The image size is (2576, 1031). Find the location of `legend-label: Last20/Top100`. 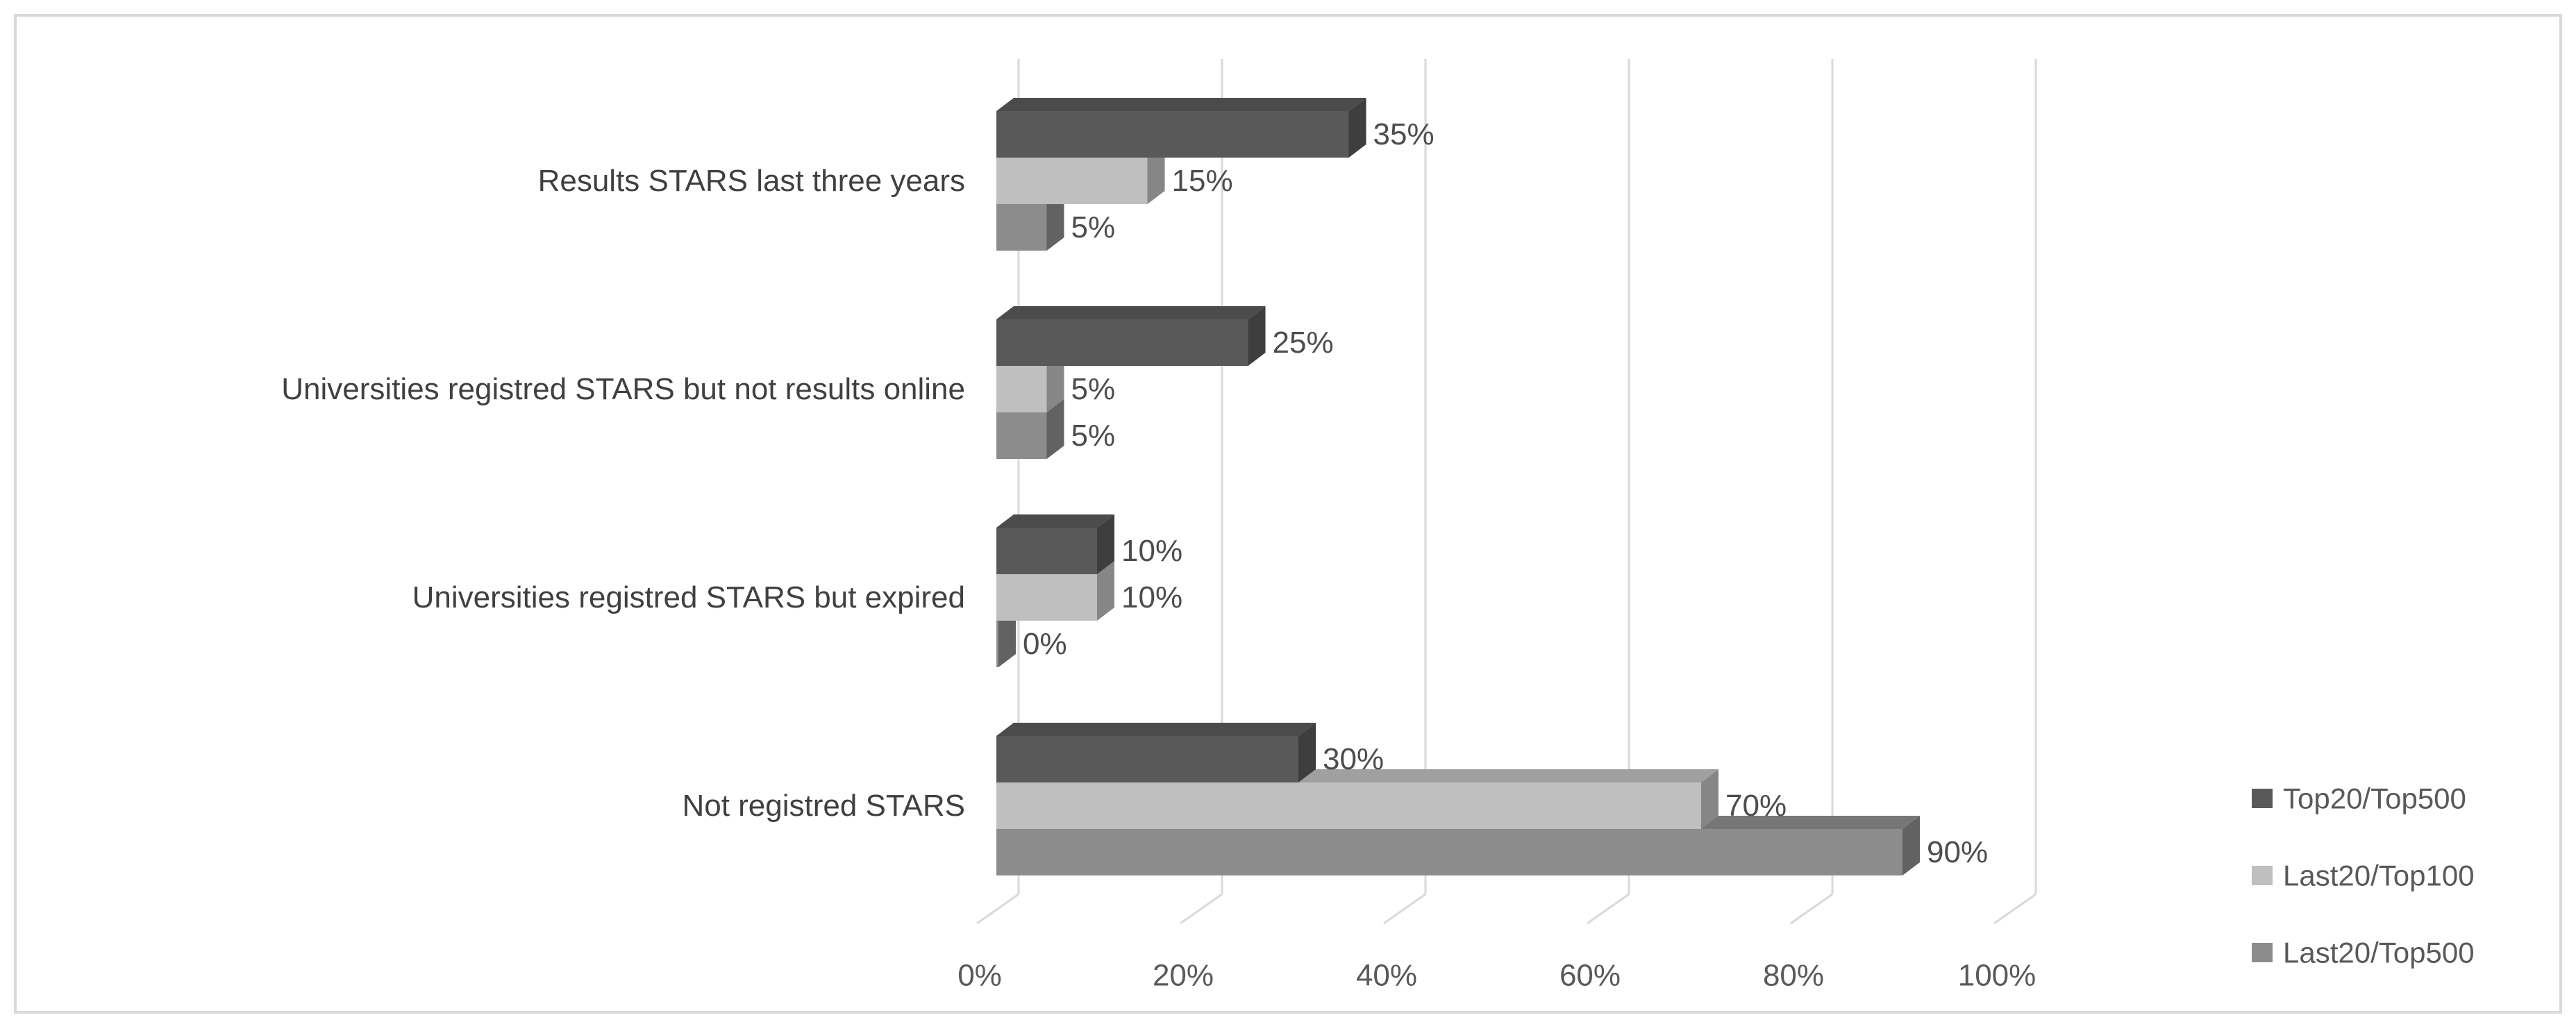

legend-label: Last20/Top100 is located at coordinates (2379, 876).